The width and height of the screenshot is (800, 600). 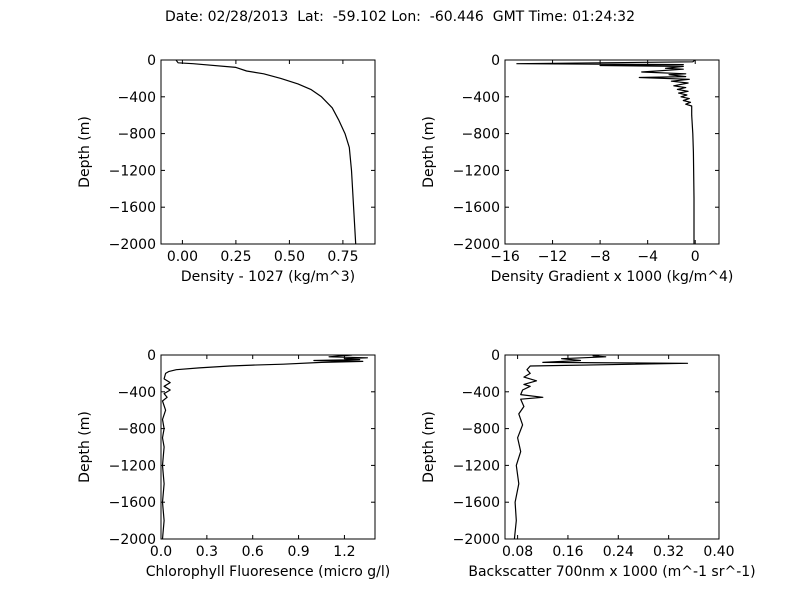 I want to click on density-xtick-label: 0.25, so click(x=235, y=257).